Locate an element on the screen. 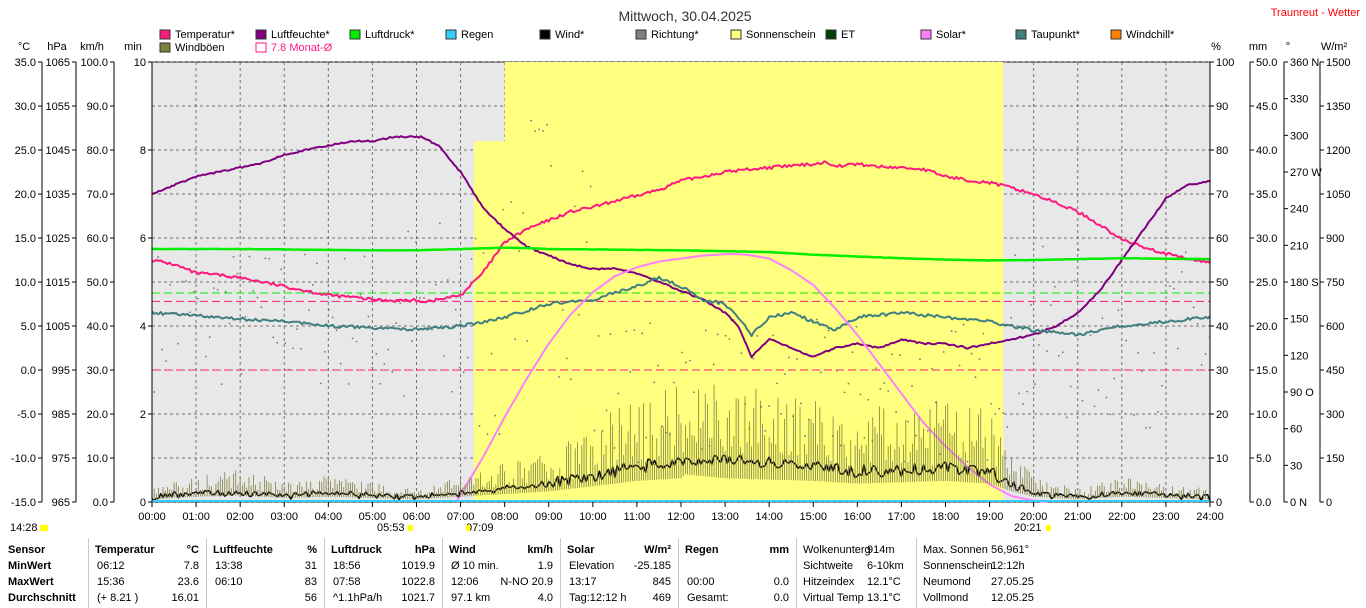 The width and height of the screenshot is (1366, 608). stats-cell-label: Virtual Temp is located at coordinates (833, 598).